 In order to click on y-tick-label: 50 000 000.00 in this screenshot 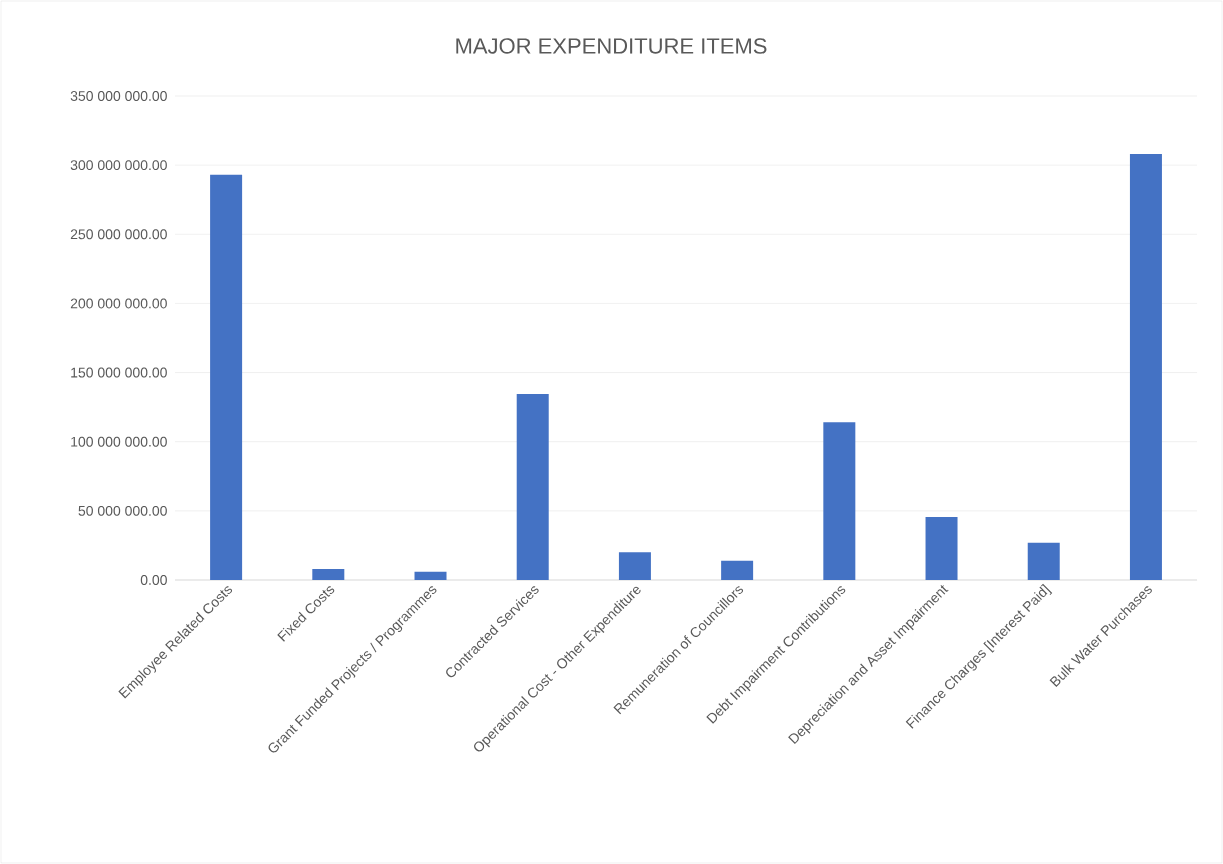, I will do `click(122, 510)`.